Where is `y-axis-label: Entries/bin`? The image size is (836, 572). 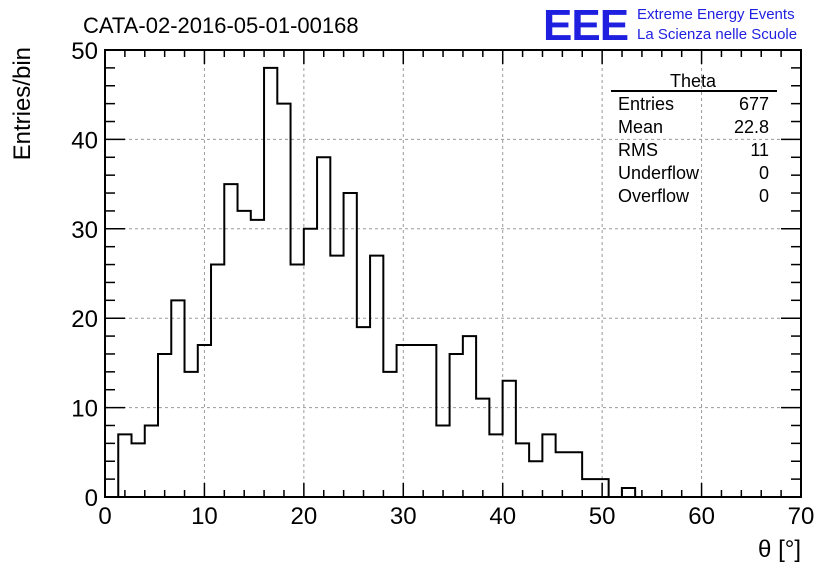 y-axis-label: Entries/bin is located at coordinates (22, 103).